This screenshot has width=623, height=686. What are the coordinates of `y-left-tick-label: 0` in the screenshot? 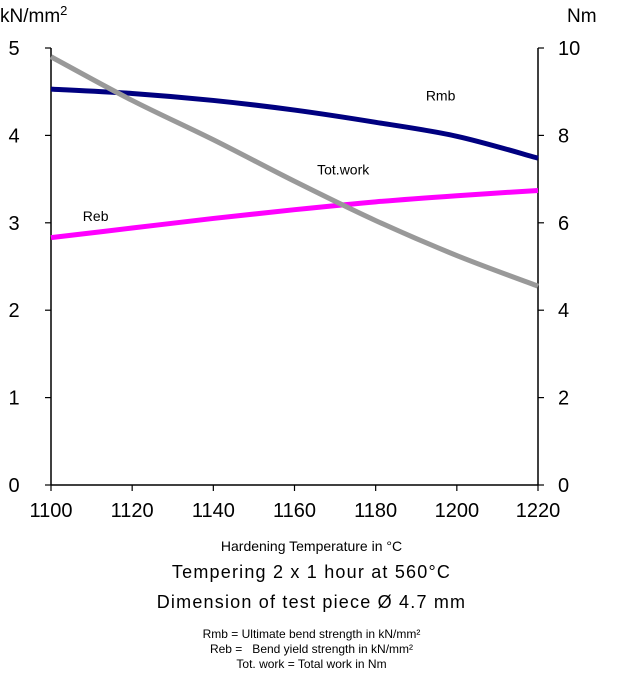 It's located at (13, 486).